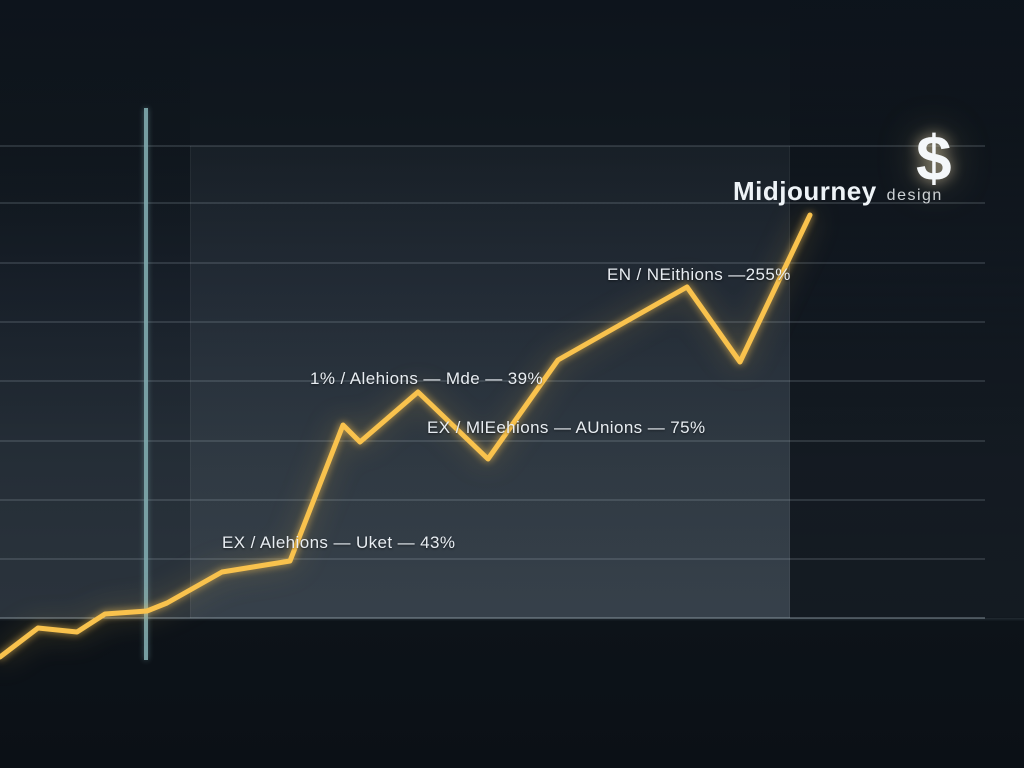 The width and height of the screenshot is (1024, 768). What do you see at coordinates (914, 195) in the screenshot?
I see `brand-suffix: design` at bounding box center [914, 195].